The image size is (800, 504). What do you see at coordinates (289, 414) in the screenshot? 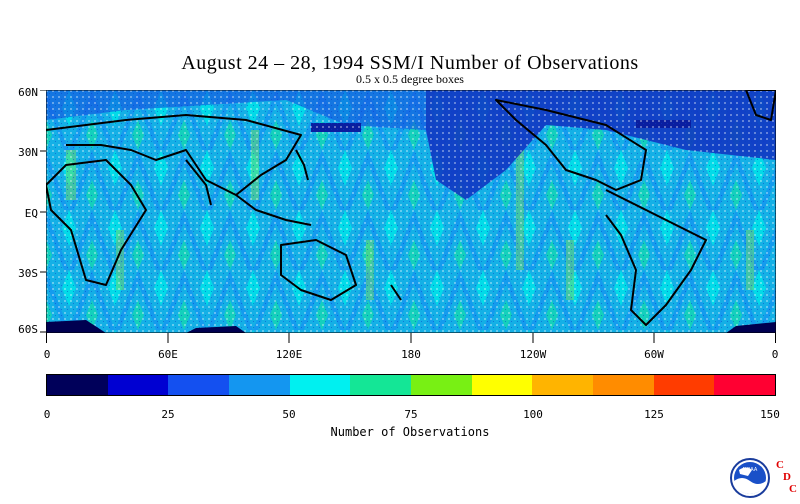
I see `colorbar-tick-50: 50` at bounding box center [289, 414].